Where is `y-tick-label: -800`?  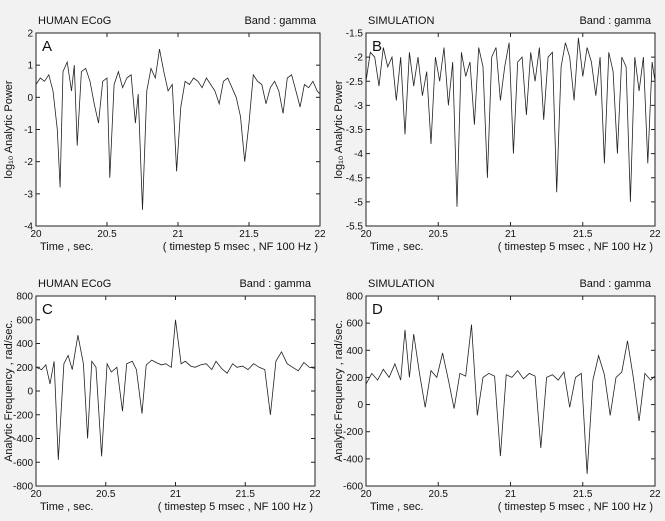 y-tick-label: -800 is located at coordinates (23, 487).